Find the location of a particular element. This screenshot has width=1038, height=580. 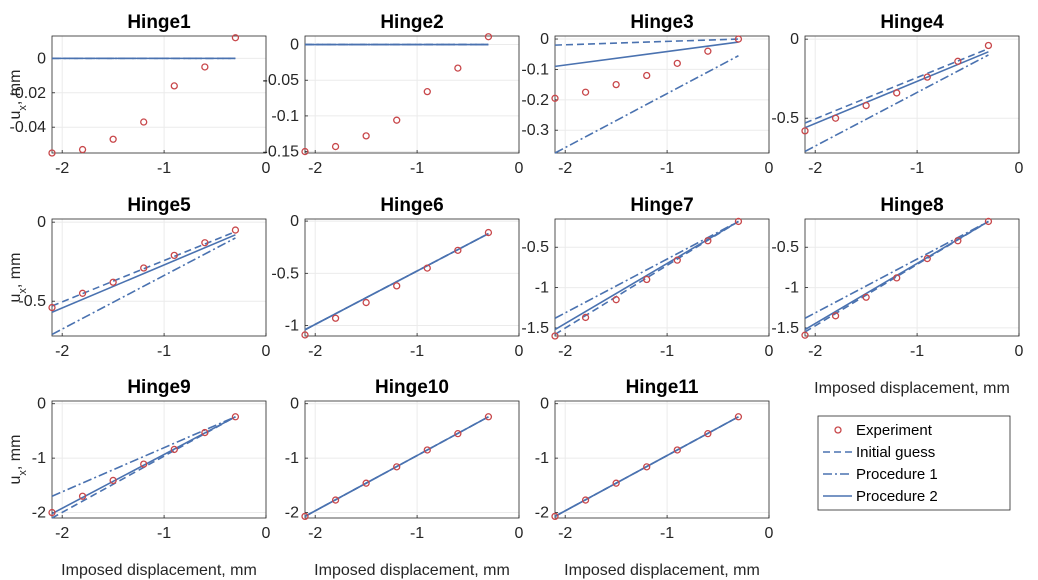

panel-hinge5: -2 -1 0 -0.5 0 Hinge5 is located at coordinates (144, 277).